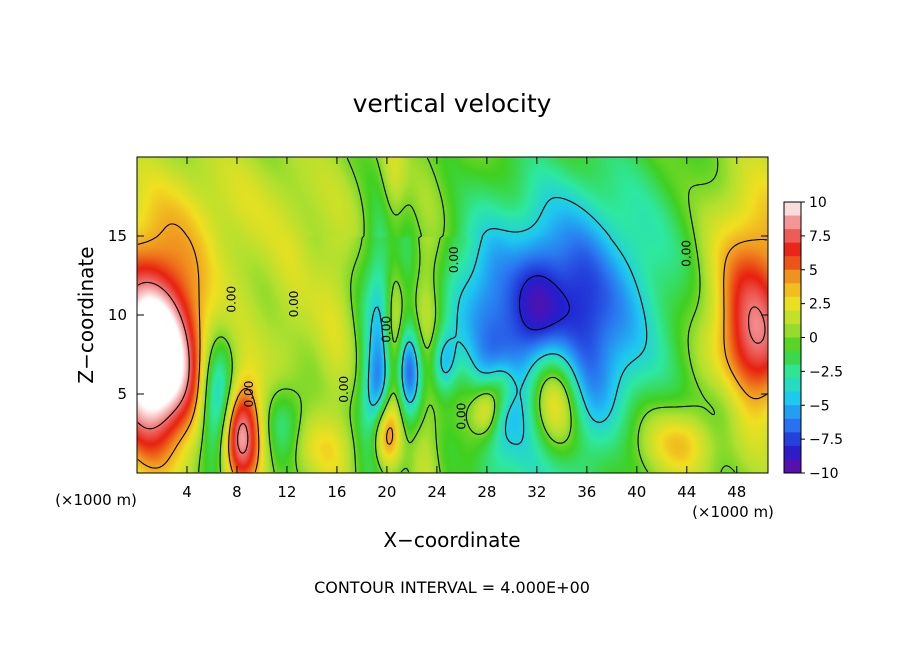 This screenshot has width=904, height=654. I want to click on x-unit-right: (×1000 m), so click(733, 512).